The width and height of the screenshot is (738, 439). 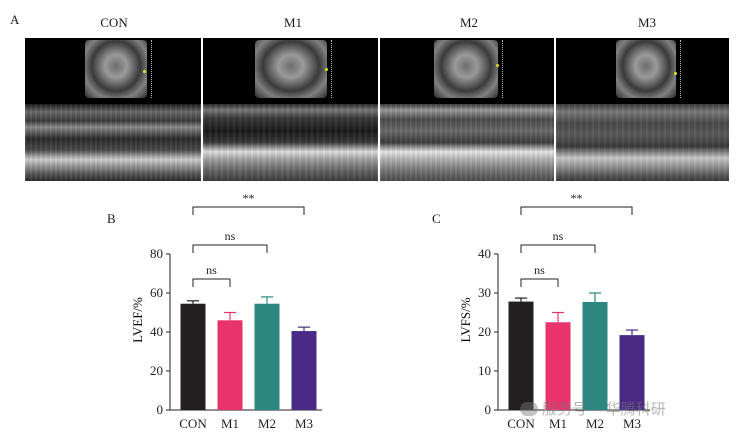 What do you see at coordinates (156, 370) in the screenshot?
I see `lvef-y-tick-label: 20` at bounding box center [156, 370].